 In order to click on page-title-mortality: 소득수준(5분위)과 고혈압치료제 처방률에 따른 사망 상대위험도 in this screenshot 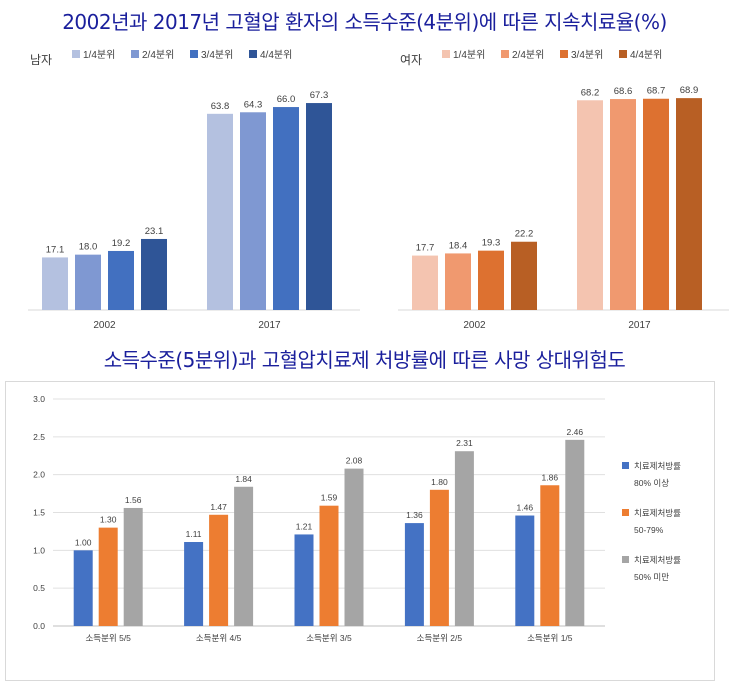, I will do `click(364, 360)`.